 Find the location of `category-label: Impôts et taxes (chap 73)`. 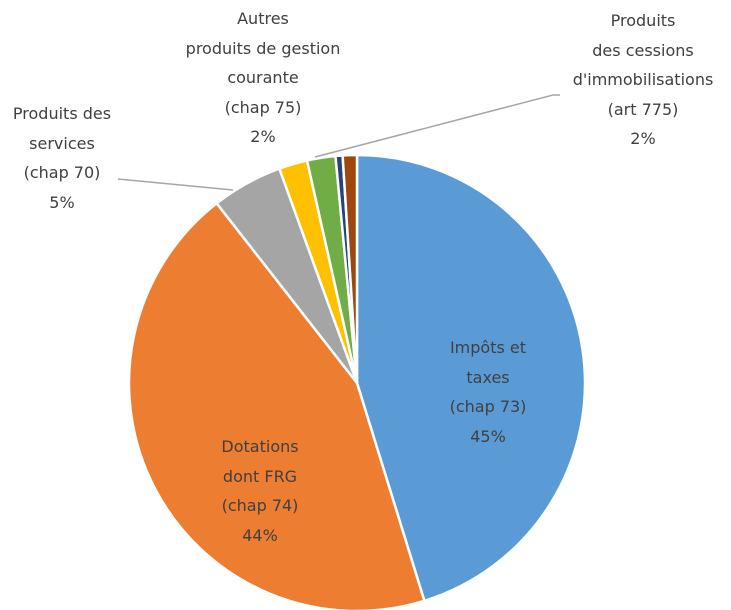

category-label: Impôts et taxes (chap 73) is located at coordinates (488, 377).